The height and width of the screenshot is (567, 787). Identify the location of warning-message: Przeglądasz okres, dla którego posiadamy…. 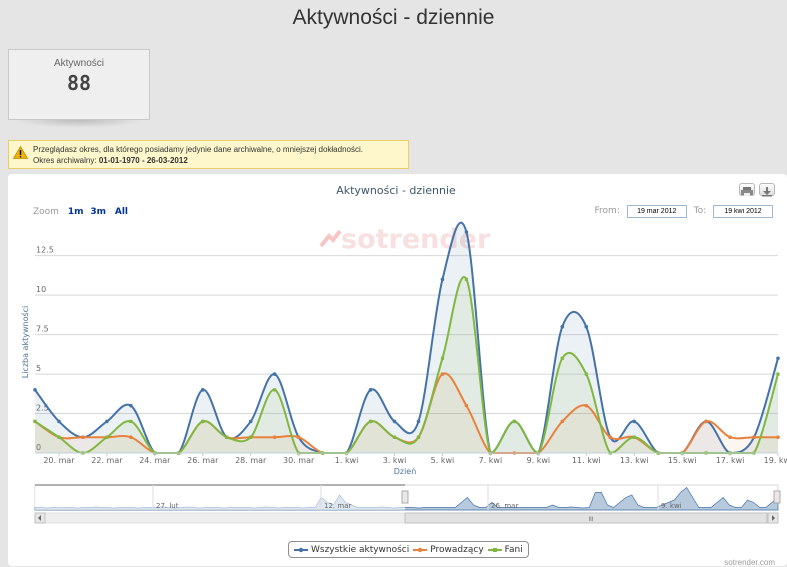
(198, 149).